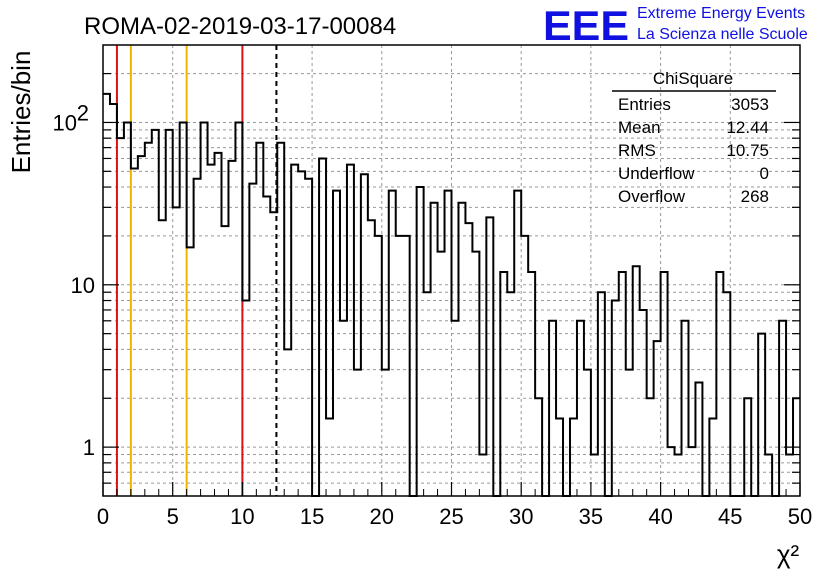 The image size is (836, 572). What do you see at coordinates (788, 554) in the screenshot?
I see `x-axis-title: χ²` at bounding box center [788, 554].